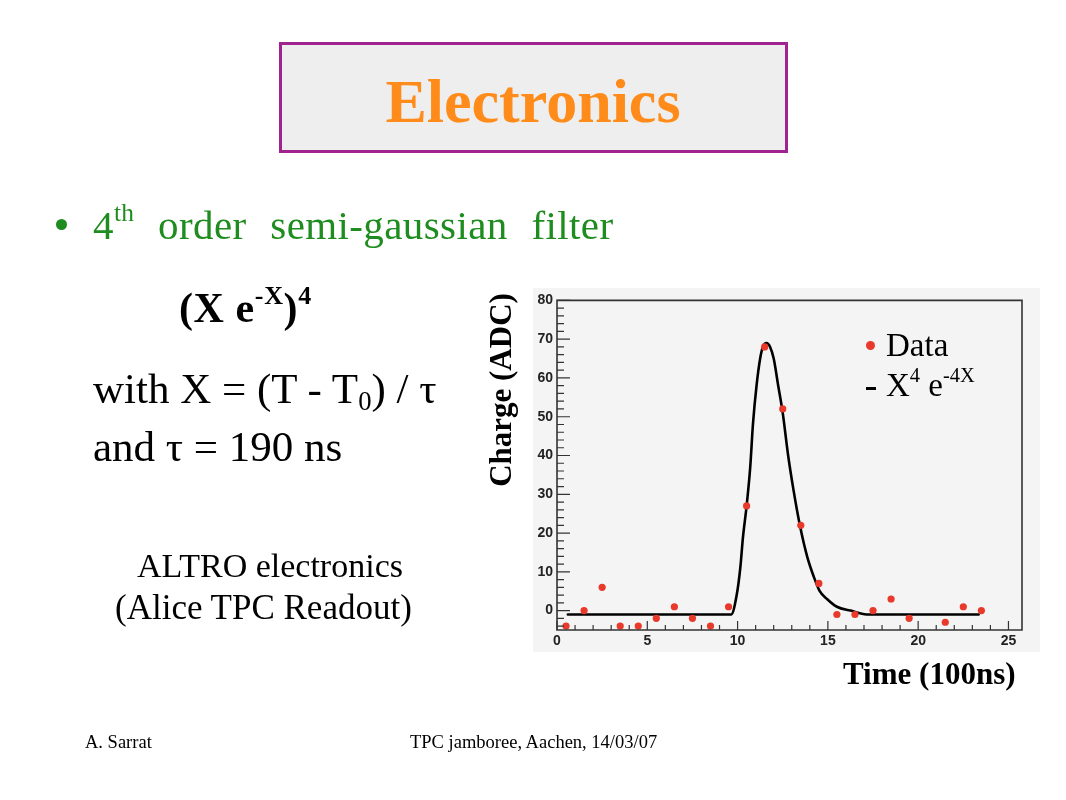  Describe the element at coordinates (929, 673) in the screenshot. I see `x-axis-title: Time (100ns)` at that location.